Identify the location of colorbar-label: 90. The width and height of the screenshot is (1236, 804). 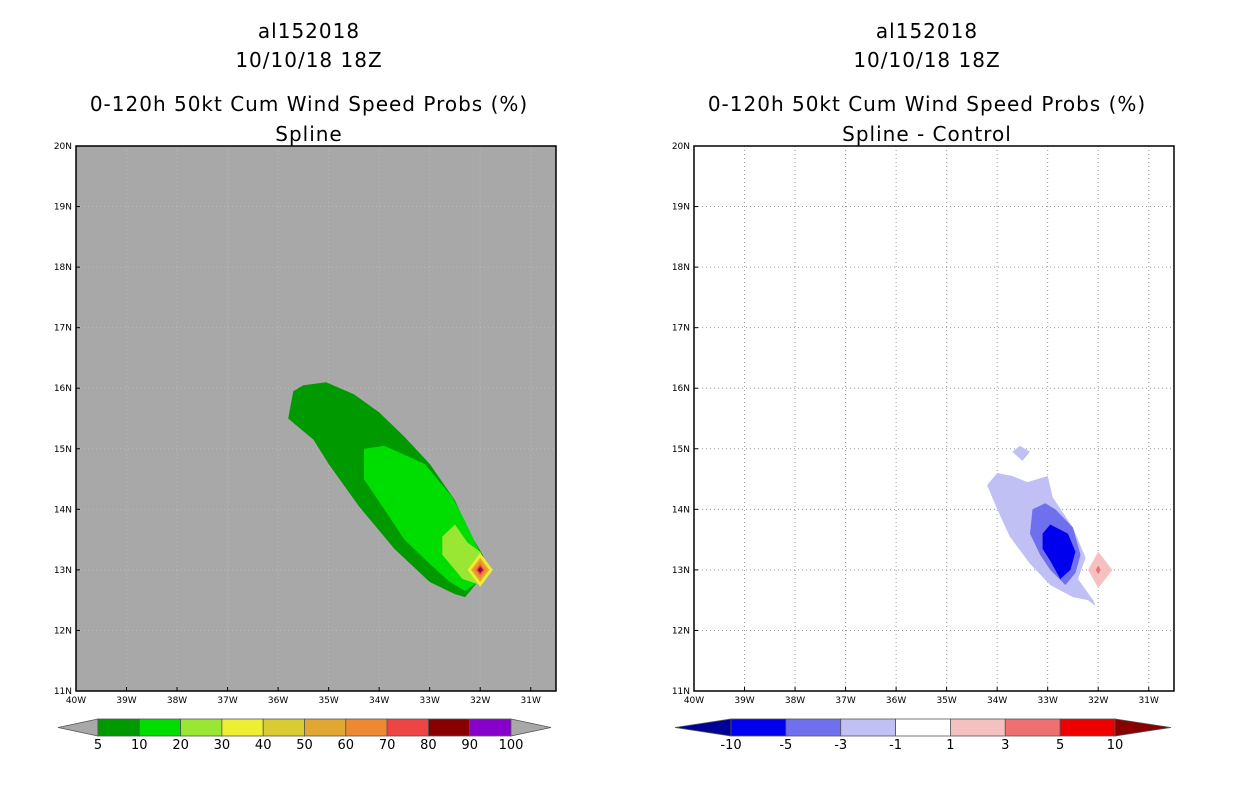
(469, 745).